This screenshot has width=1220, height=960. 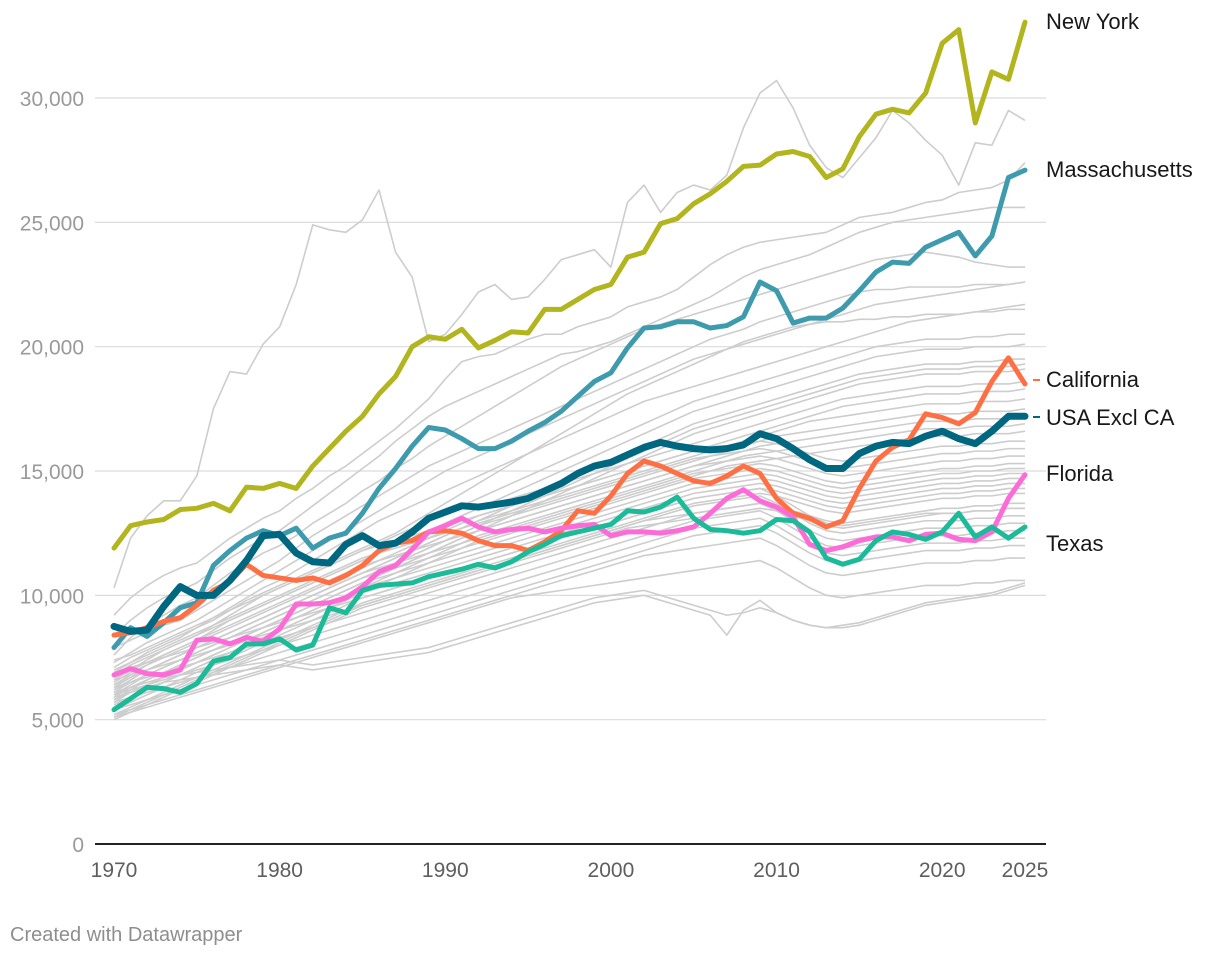 I want to click on y-tick-label-15000: 15,000, so click(x=52, y=472).